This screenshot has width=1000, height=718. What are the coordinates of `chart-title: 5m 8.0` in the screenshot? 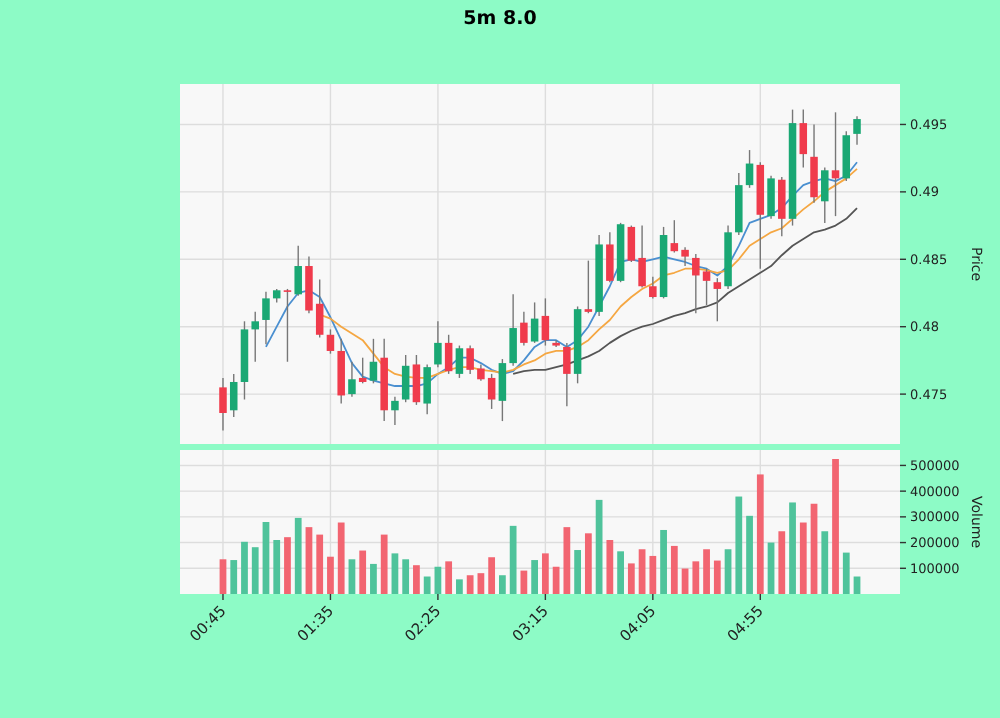 It's located at (500, 19).